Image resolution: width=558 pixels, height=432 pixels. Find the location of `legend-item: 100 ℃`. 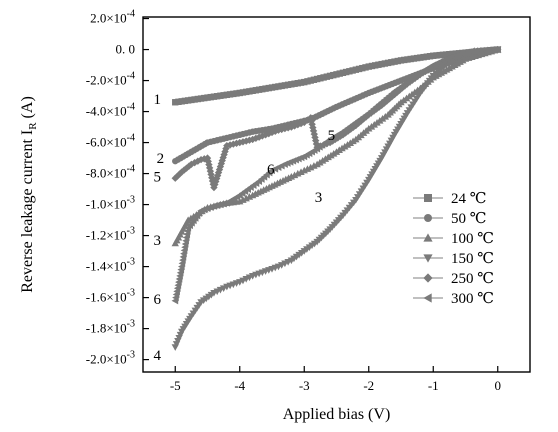

legend-item: 100 ℃ is located at coordinates (453, 239).